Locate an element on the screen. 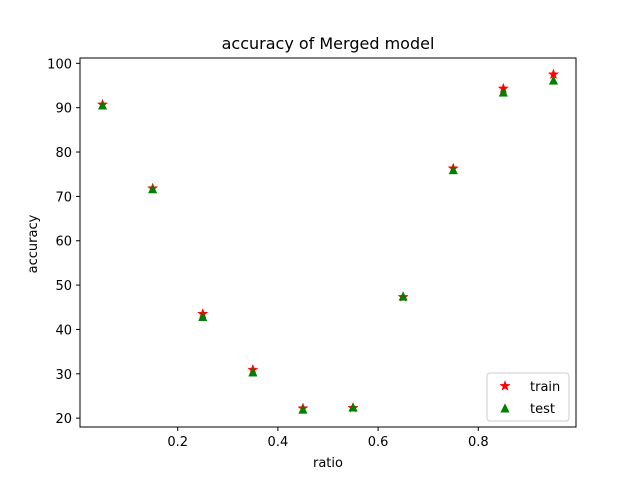 The image size is (640, 480). chart-title: accuracy of Merged model is located at coordinates (328, 43).